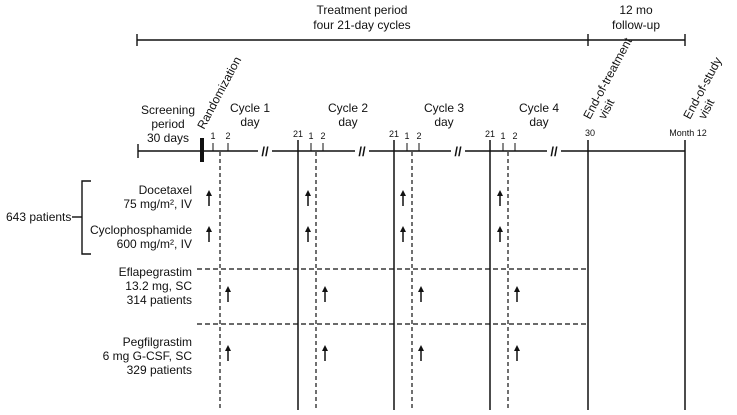 The height and width of the screenshot is (415, 737). I want to click on randomization-label: Randomization, so click(219, 92).